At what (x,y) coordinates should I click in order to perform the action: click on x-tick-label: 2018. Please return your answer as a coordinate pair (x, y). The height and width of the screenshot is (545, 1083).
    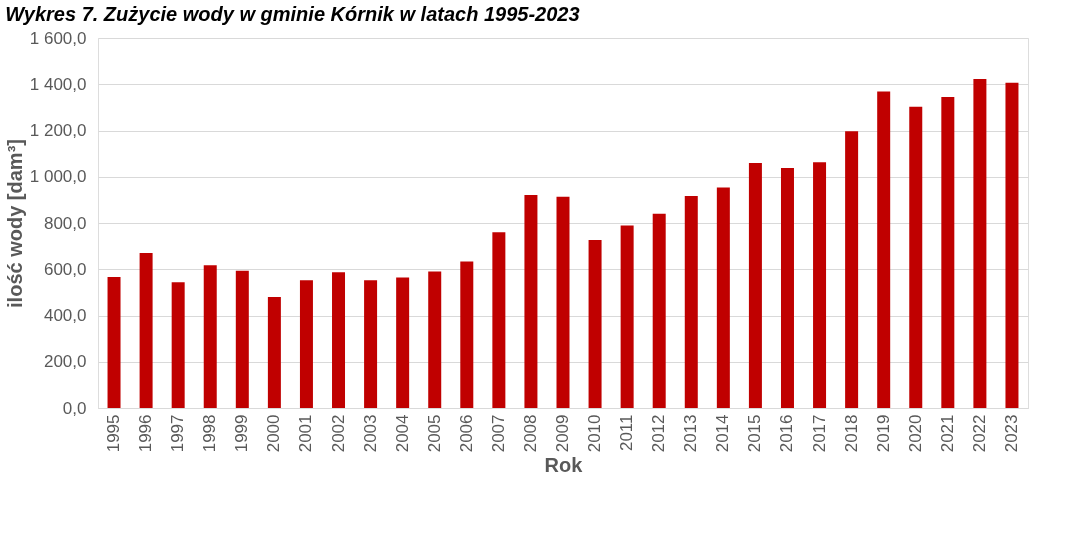
    Looking at the image, I should click on (851, 433).